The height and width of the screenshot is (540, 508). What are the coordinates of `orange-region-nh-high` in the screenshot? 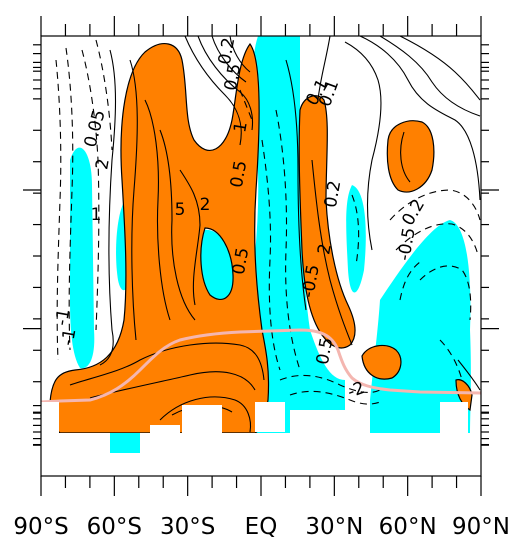 It's located at (410, 156).